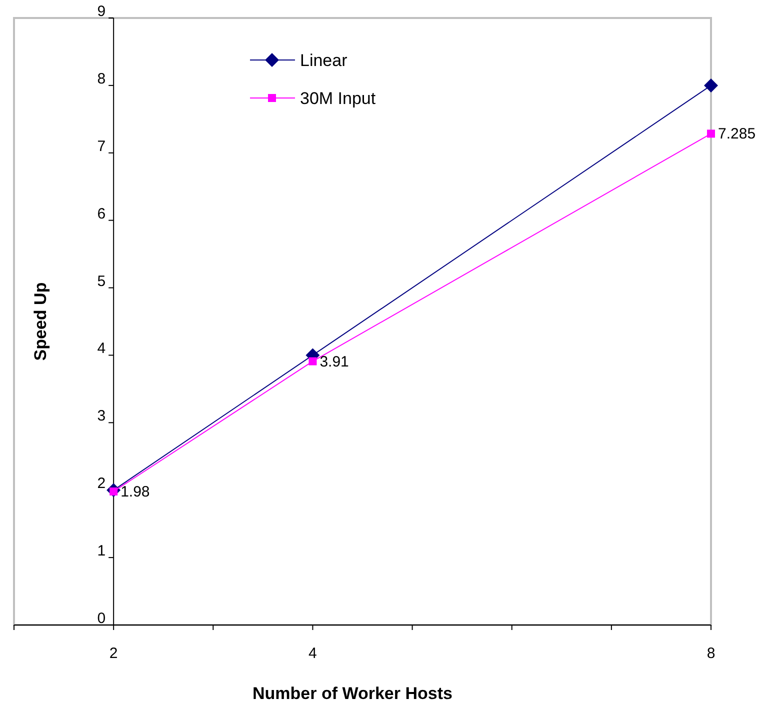  I want to click on y-tick-label: 1, so click(101, 551).